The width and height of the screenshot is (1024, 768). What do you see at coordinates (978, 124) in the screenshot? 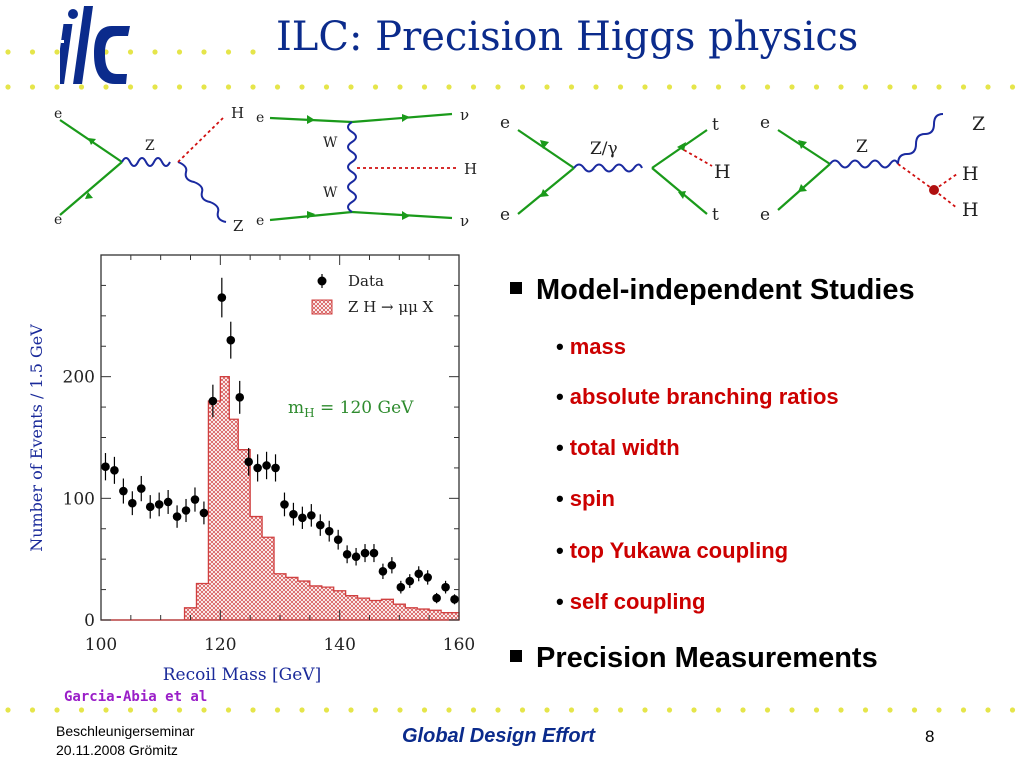
I see `label-z-out: Z` at bounding box center [978, 124].